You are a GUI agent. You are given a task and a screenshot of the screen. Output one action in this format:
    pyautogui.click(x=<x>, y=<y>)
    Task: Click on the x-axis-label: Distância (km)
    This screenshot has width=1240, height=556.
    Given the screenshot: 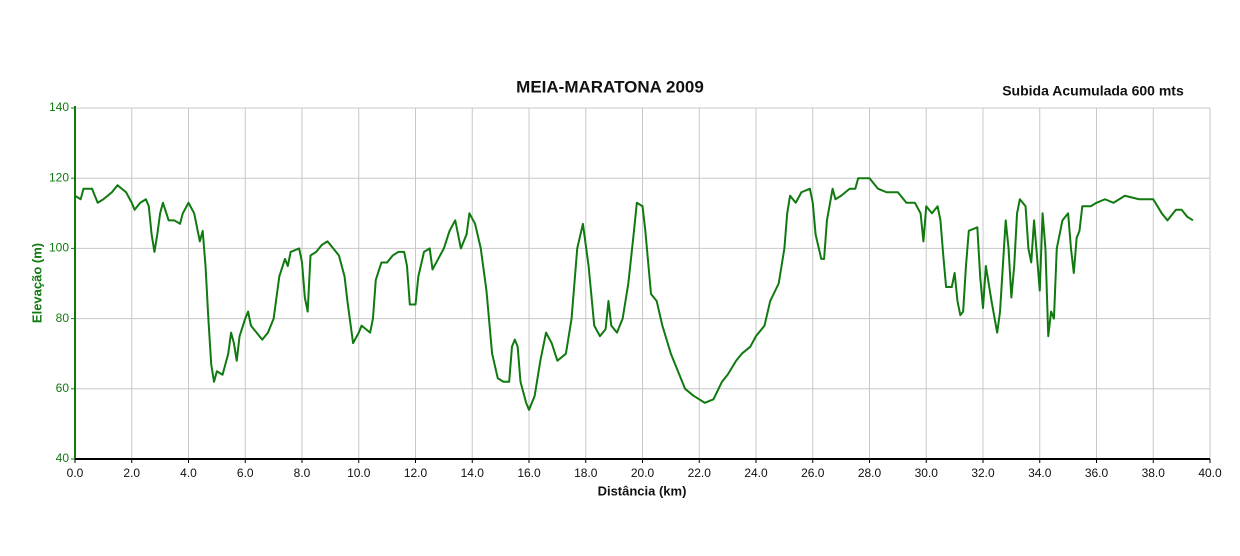 What is the action you would take?
    pyautogui.click(x=642, y=490)
    